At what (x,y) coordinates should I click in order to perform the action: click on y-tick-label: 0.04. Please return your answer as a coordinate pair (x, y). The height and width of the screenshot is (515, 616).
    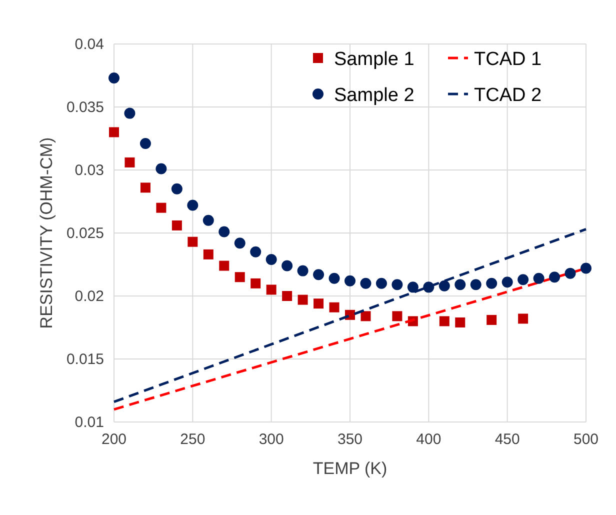
    Looking at the image, I should click on (89, 44).